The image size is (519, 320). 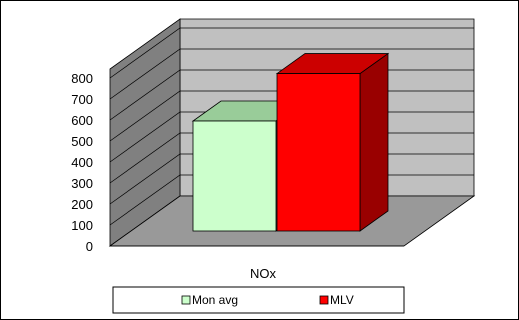 What do you see at coordinates (342, 300) in the screenshot?
I see `legend-label-mlv: MLV` at bounding box center [342, 300].